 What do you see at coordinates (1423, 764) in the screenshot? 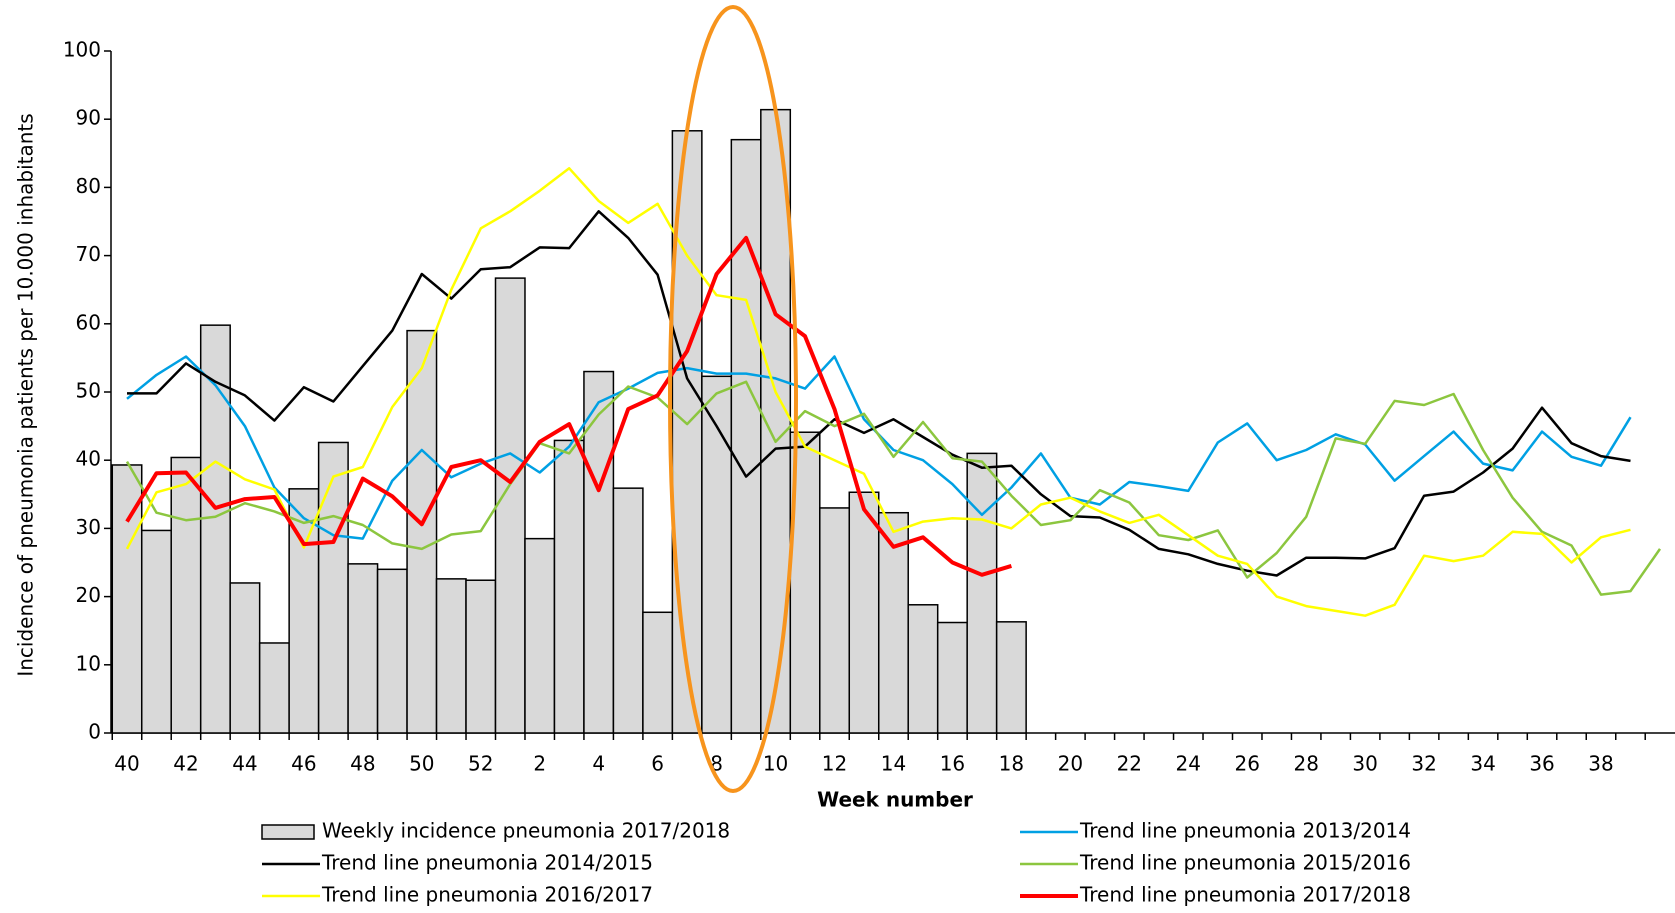
I see `x-tick-label: 32` at bounding box center [1423, 764].